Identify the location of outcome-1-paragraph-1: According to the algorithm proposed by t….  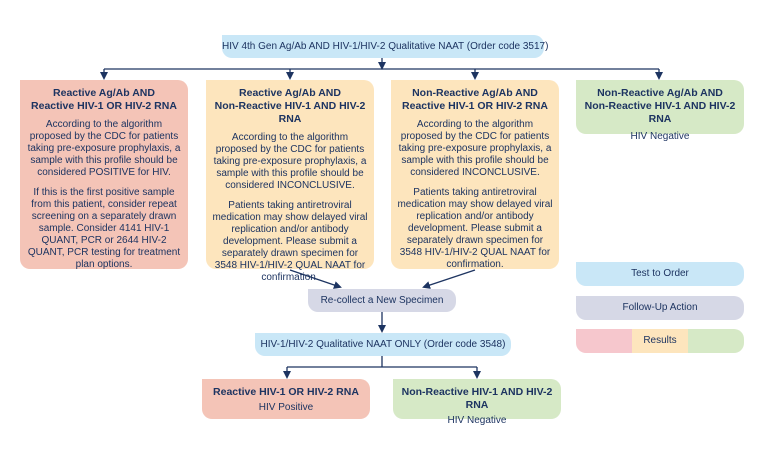
(104, 148).